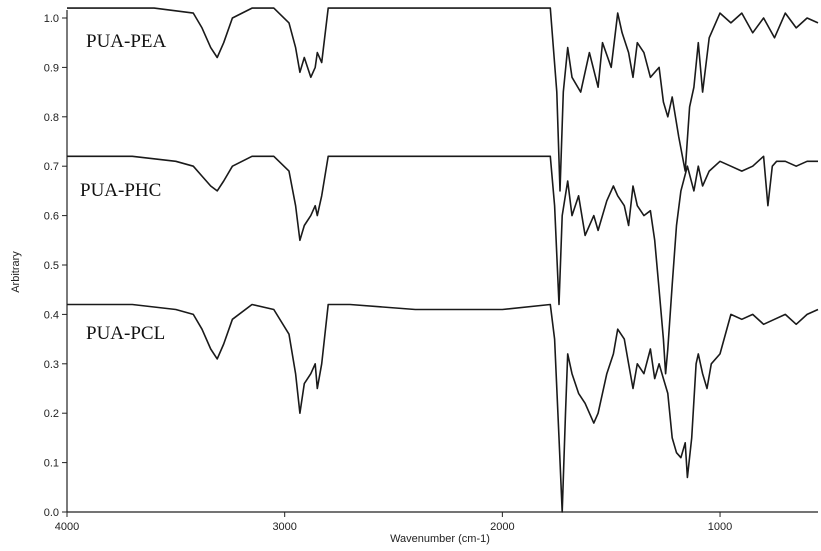 This screenshot has width=821, height=551. Describe the element at coordinates (67, 527) in the screenshot. I see `x-tick-label: 4000` at that location.